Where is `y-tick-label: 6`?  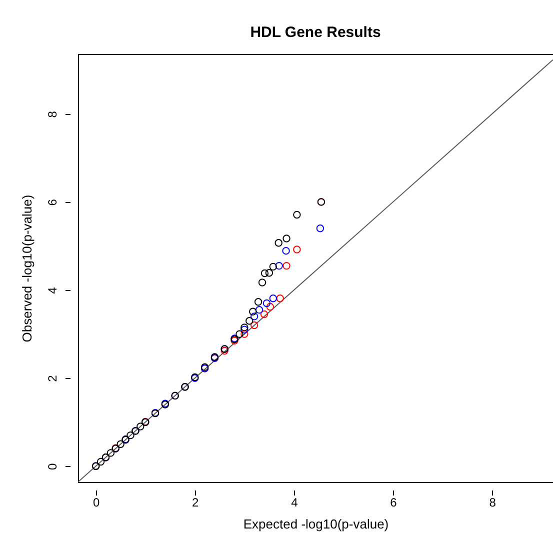
y-tick-label: 6 is located at coordinates (53, 202).